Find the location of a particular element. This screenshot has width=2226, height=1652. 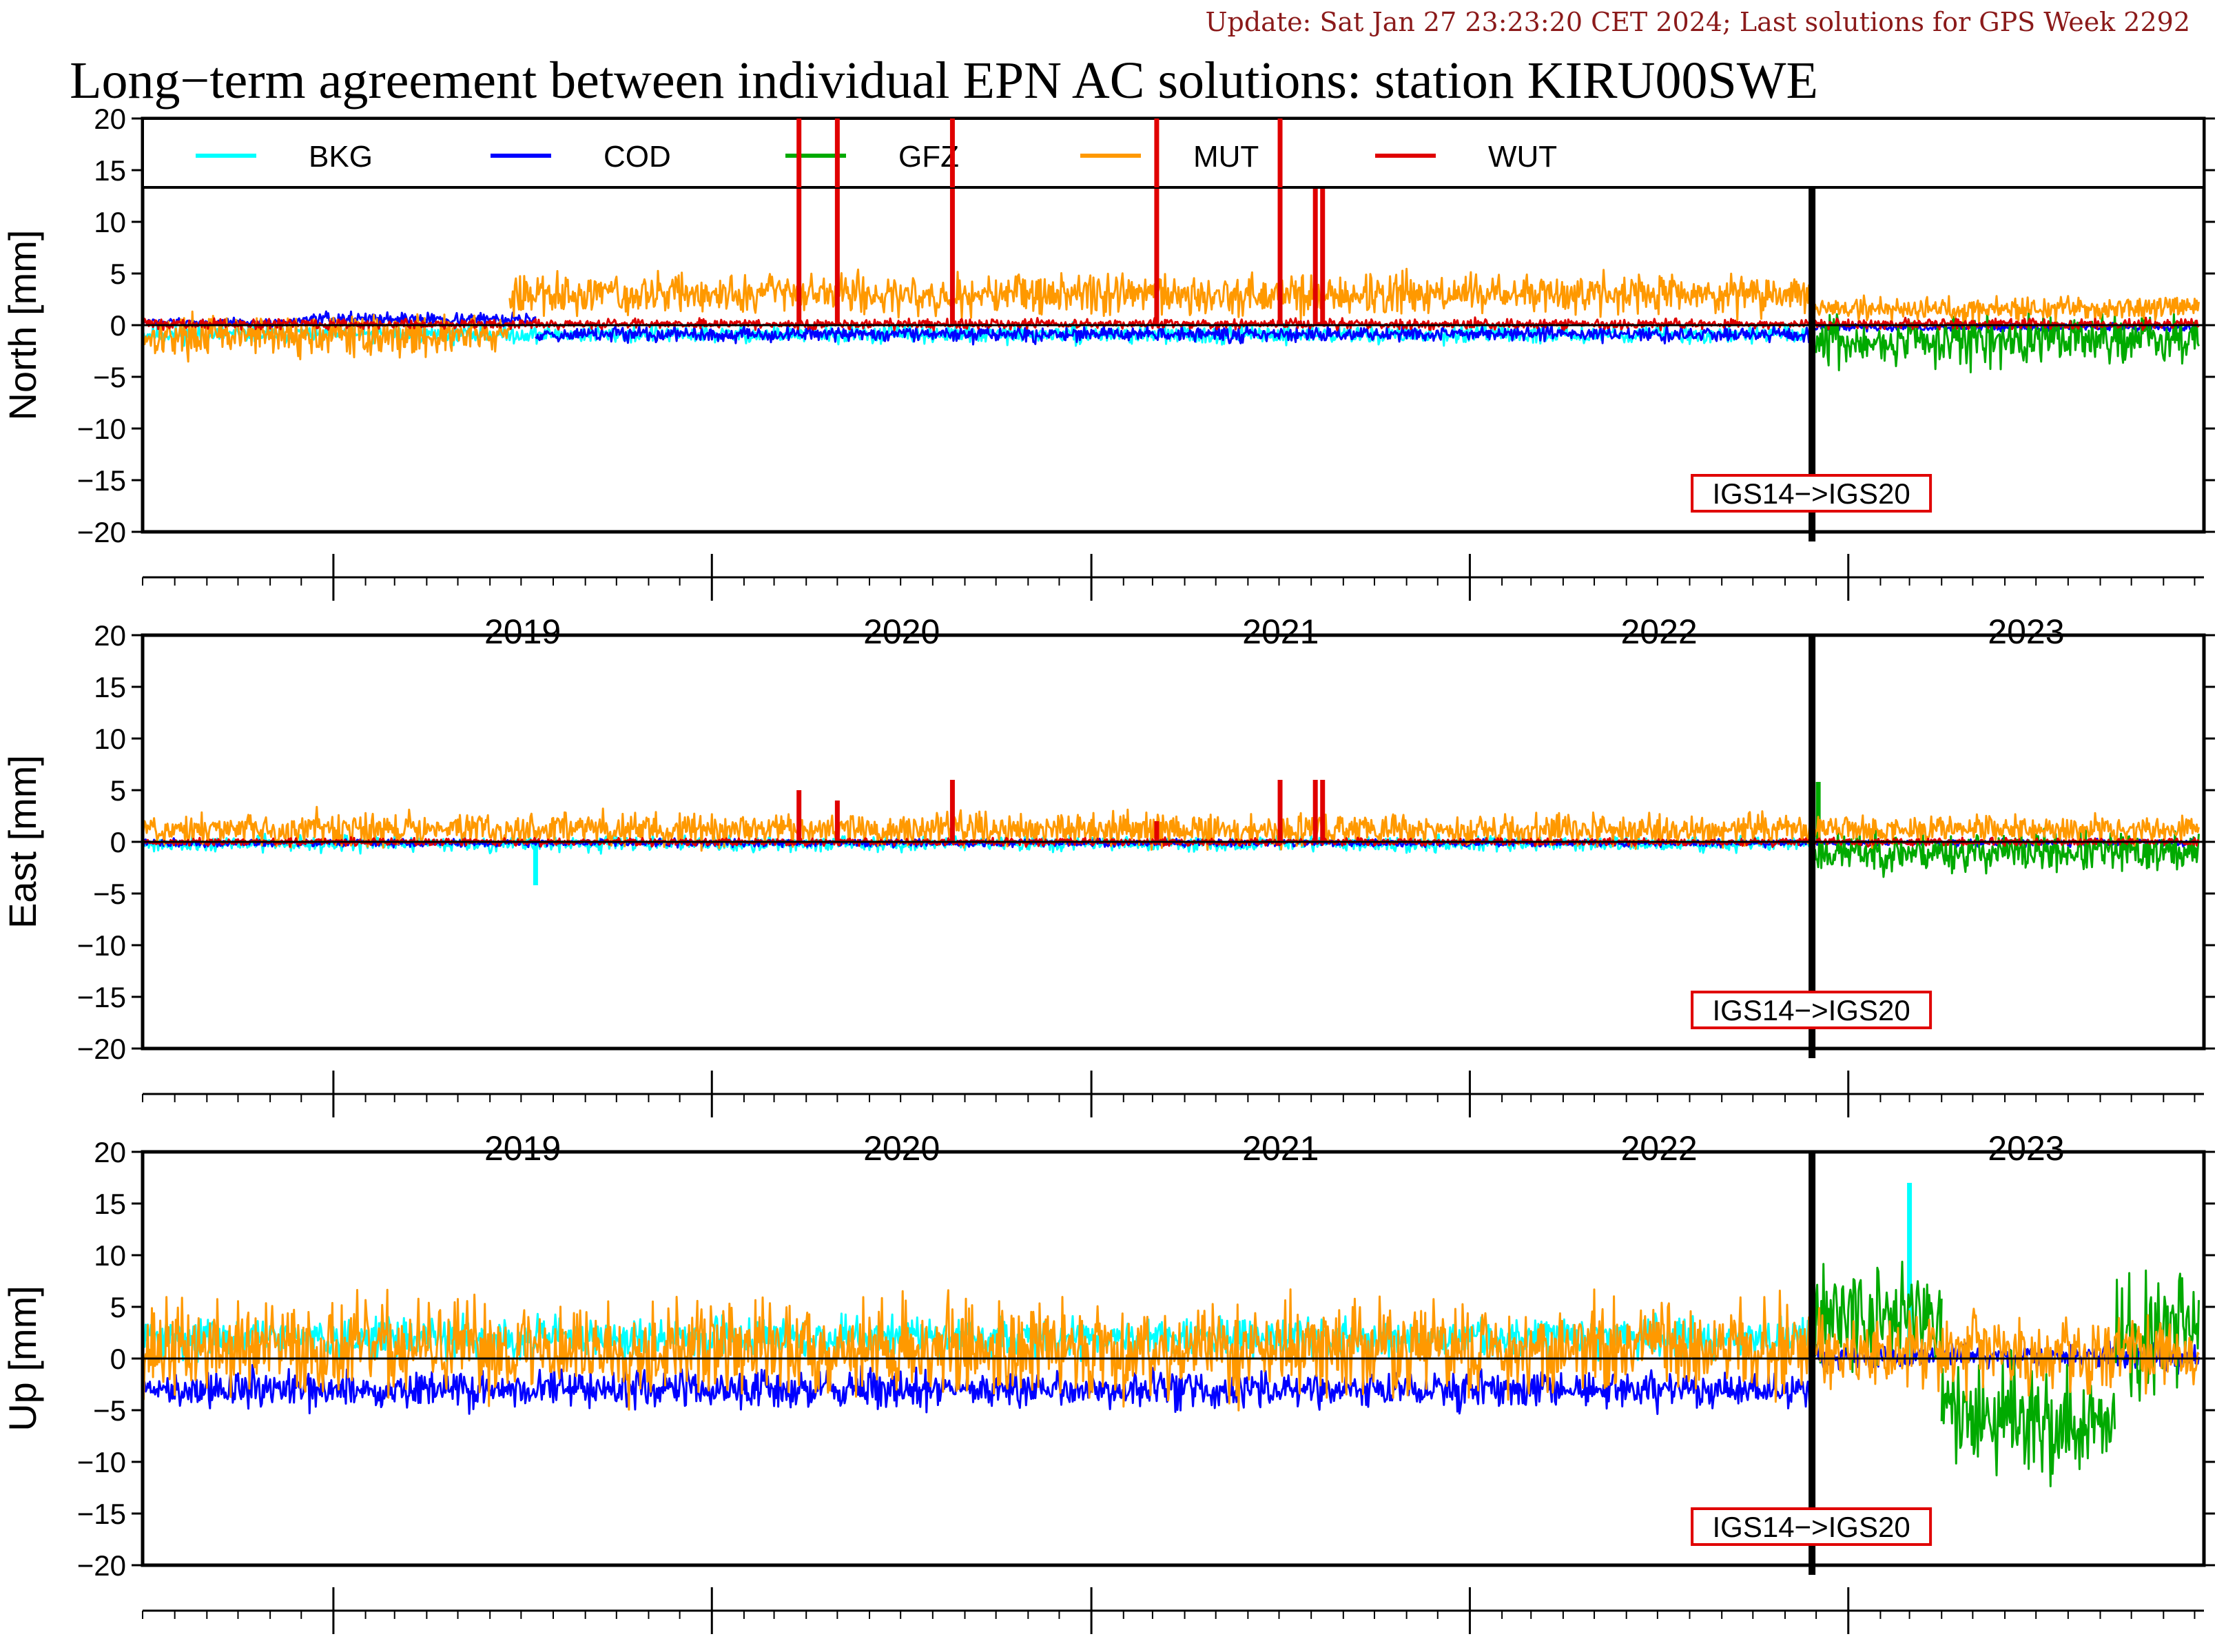

legend: BKG COD GFZ MUT WUT is located at coordinates (1173, 153).